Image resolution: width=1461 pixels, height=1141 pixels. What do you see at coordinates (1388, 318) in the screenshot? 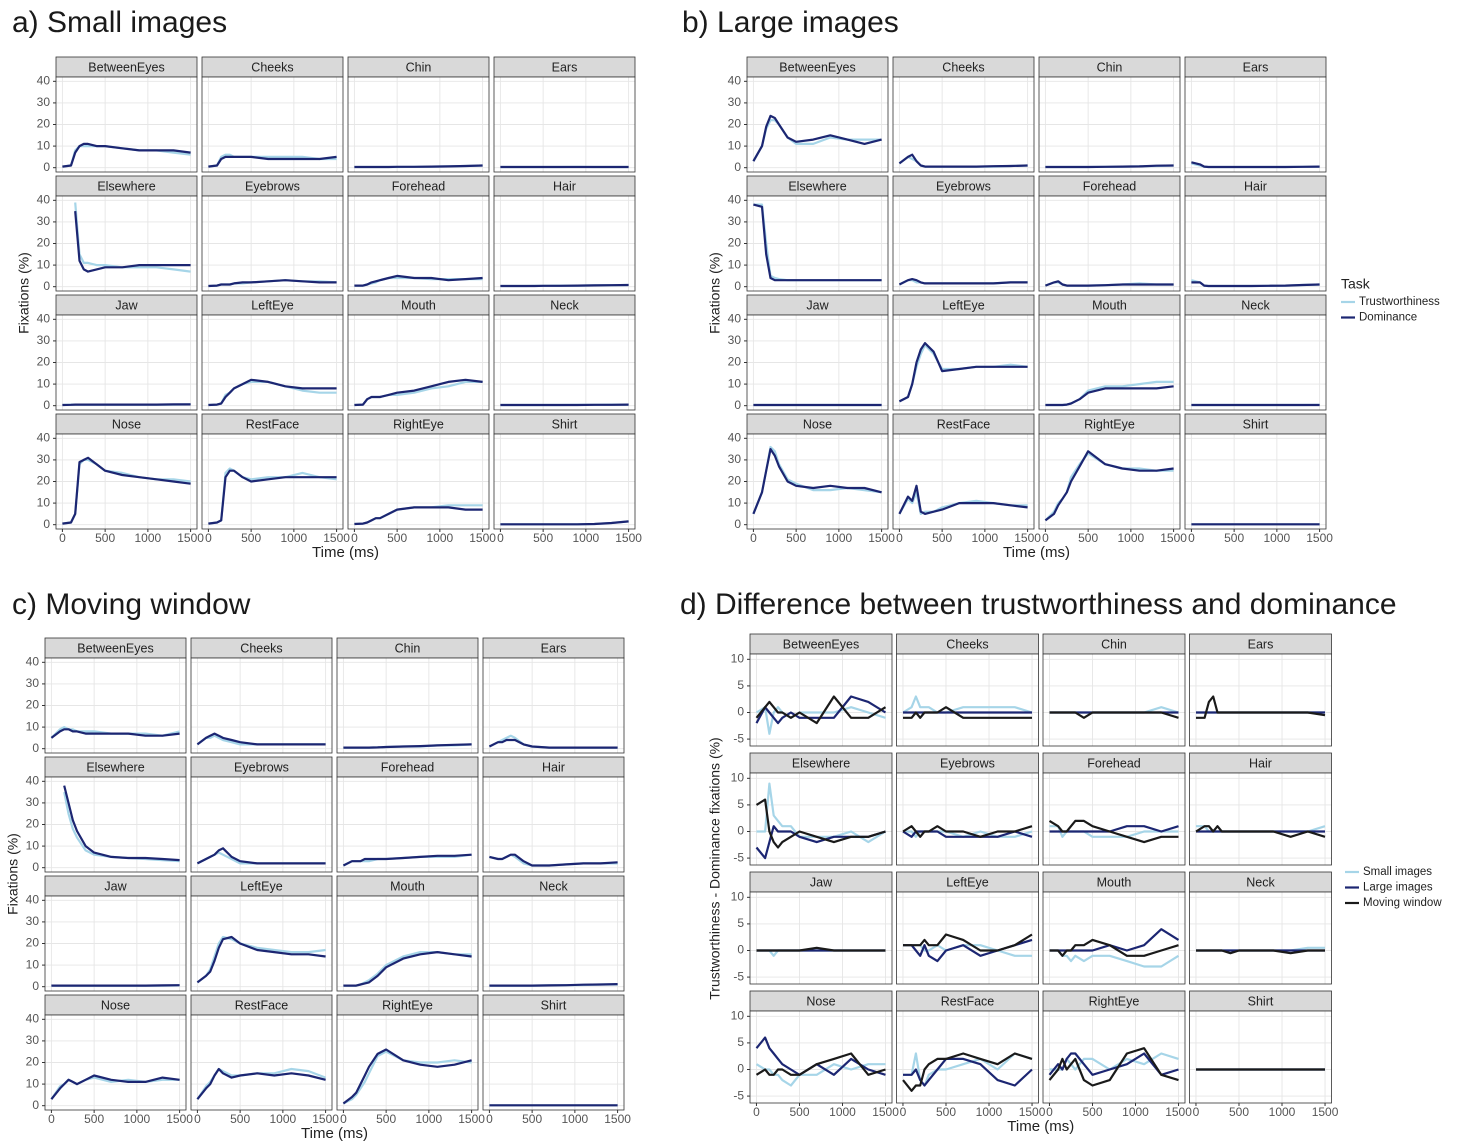
I see `legend-label: Dominance` at bounding box center [1388, 318].